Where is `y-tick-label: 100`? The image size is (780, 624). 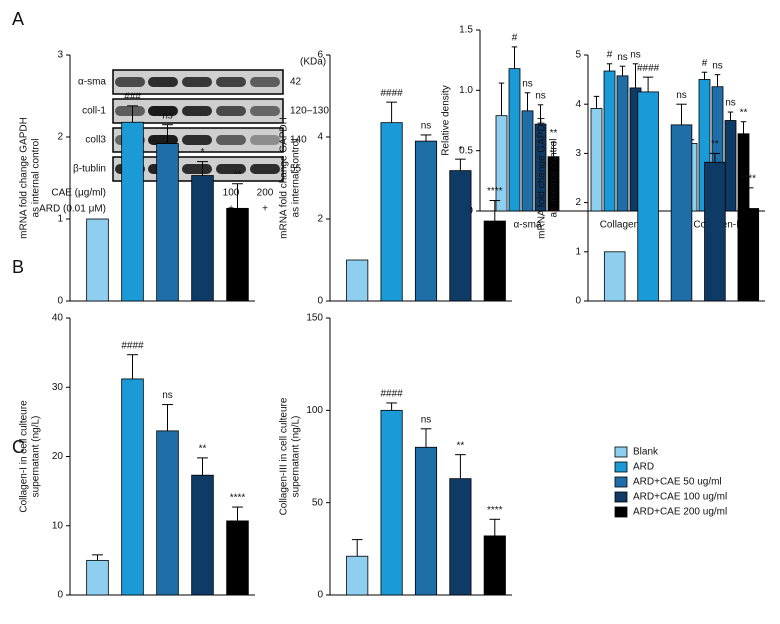
y-tick-label: 100 is located at coordinates (314, 410).